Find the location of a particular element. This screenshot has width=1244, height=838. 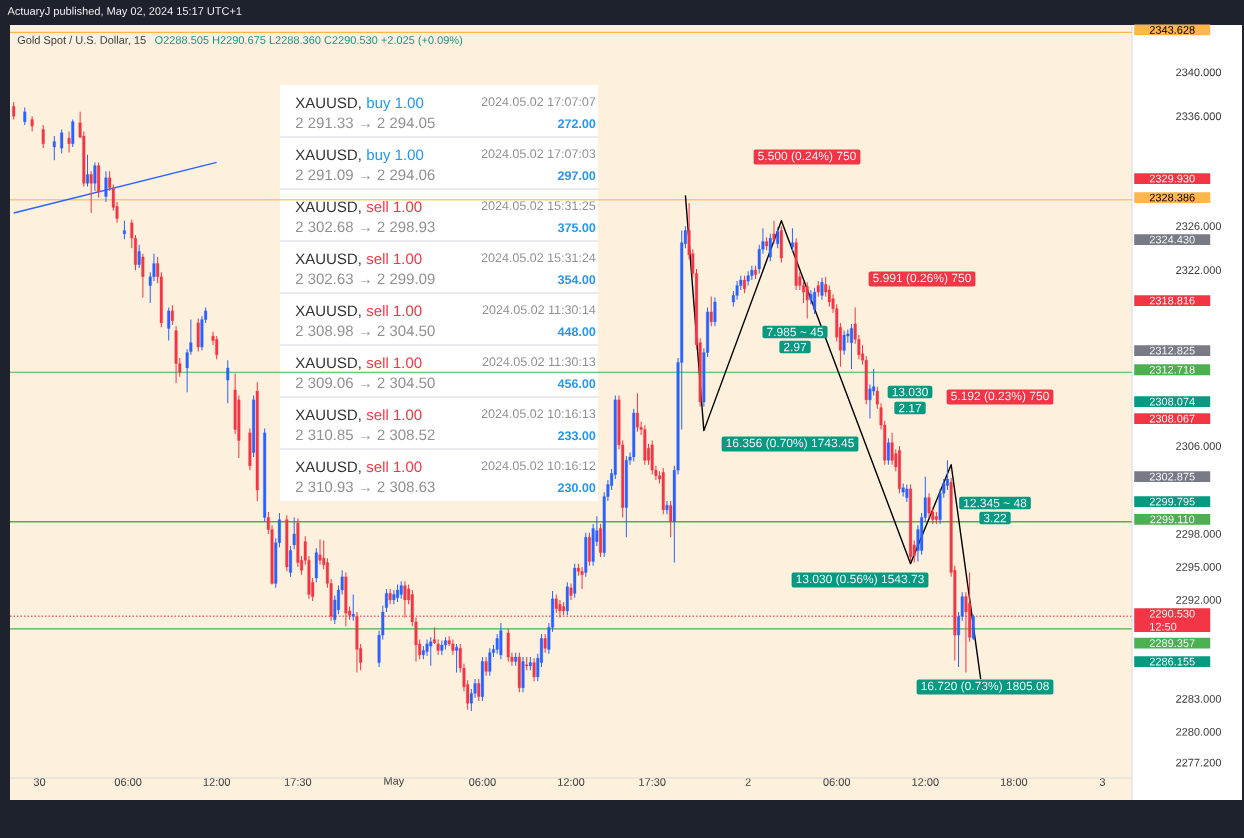

x-tick-label: 17:30 is located at coordinates (298, 782).